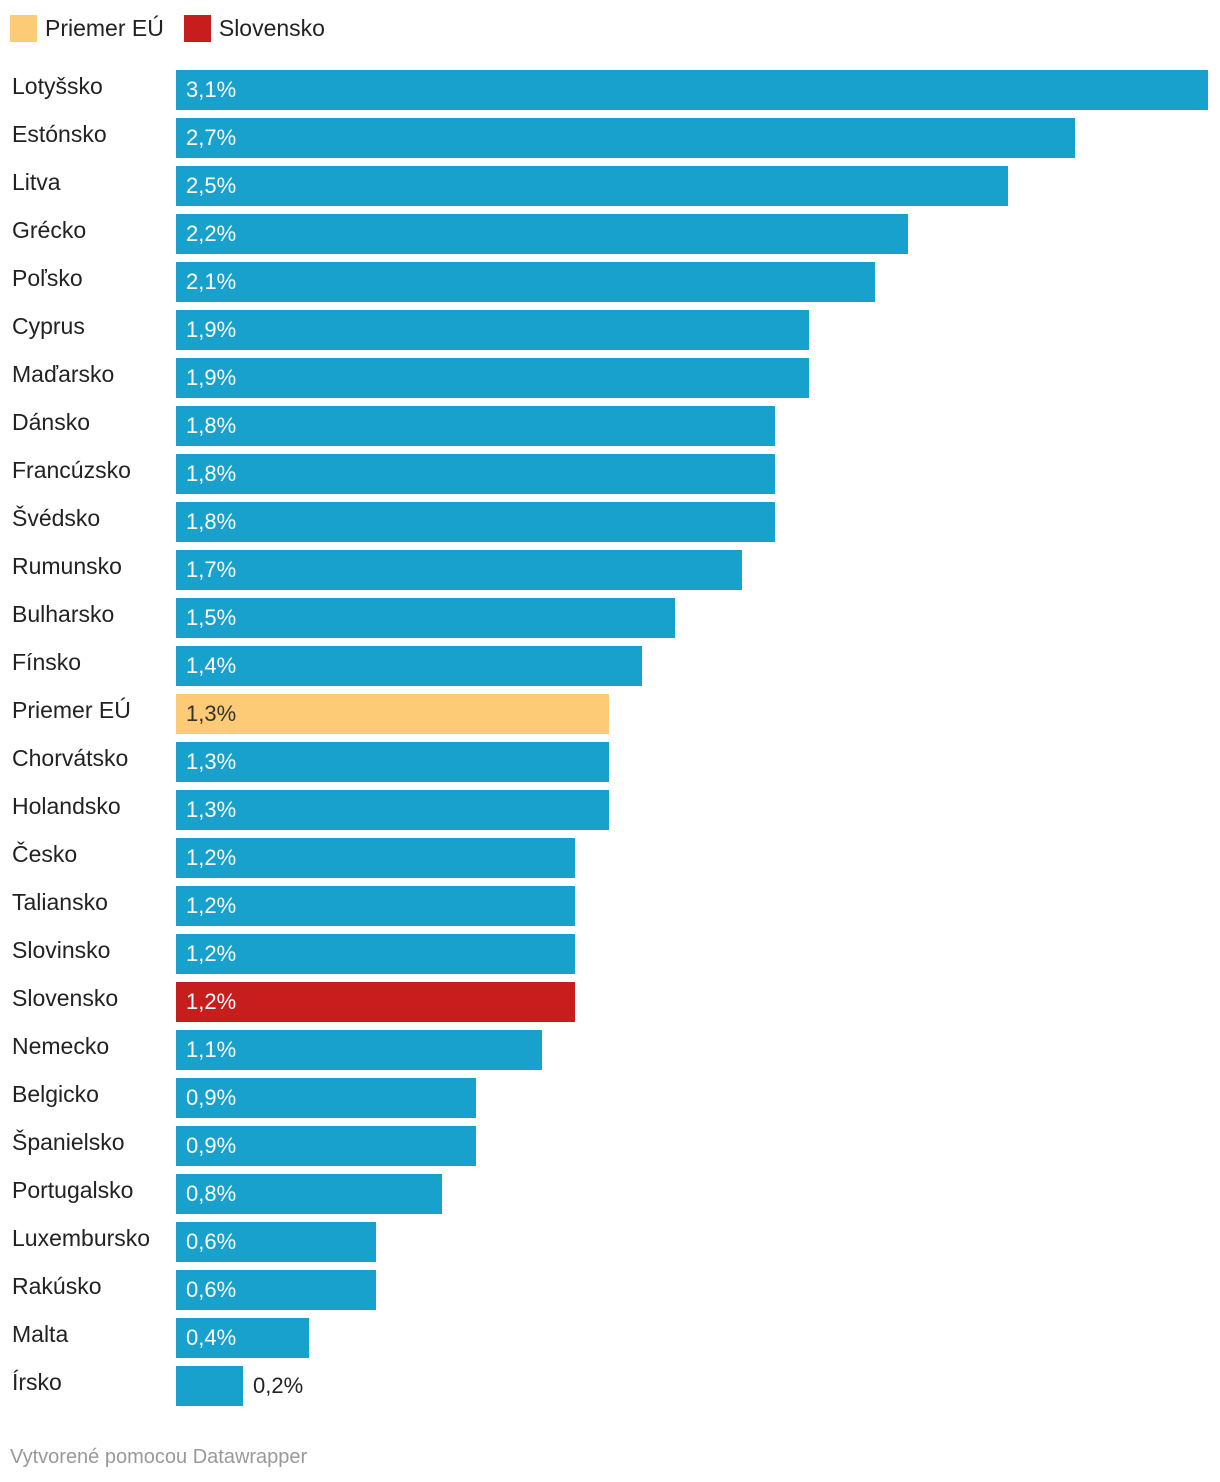 The width and height of the screenshot is (1220, 1482). I want to click on legend-label-eu-average: Priemer EÚ, so click(104, 27).